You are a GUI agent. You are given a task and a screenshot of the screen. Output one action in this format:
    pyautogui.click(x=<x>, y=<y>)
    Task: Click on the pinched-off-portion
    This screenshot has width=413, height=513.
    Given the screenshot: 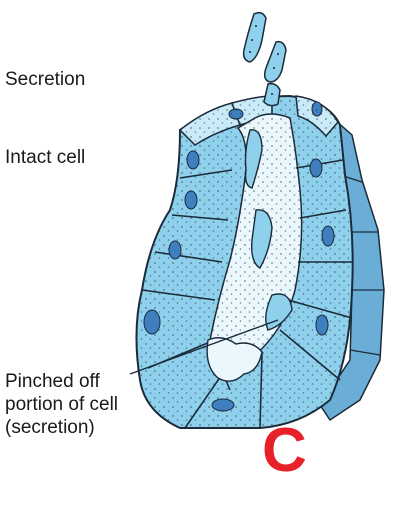 What is the action you would take?
    pyautogui.click(x=234, y=359)
    